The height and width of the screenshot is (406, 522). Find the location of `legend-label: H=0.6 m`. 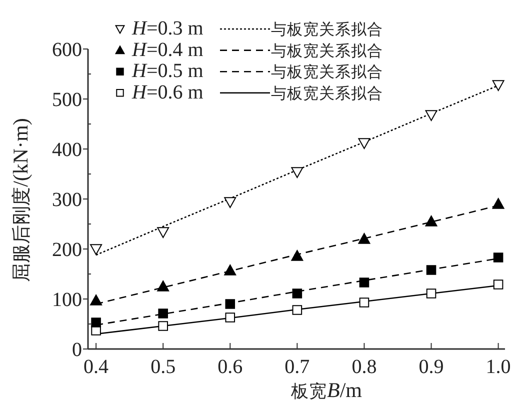

legend-label: H=0.6 m is located at coordinates (167, 93).